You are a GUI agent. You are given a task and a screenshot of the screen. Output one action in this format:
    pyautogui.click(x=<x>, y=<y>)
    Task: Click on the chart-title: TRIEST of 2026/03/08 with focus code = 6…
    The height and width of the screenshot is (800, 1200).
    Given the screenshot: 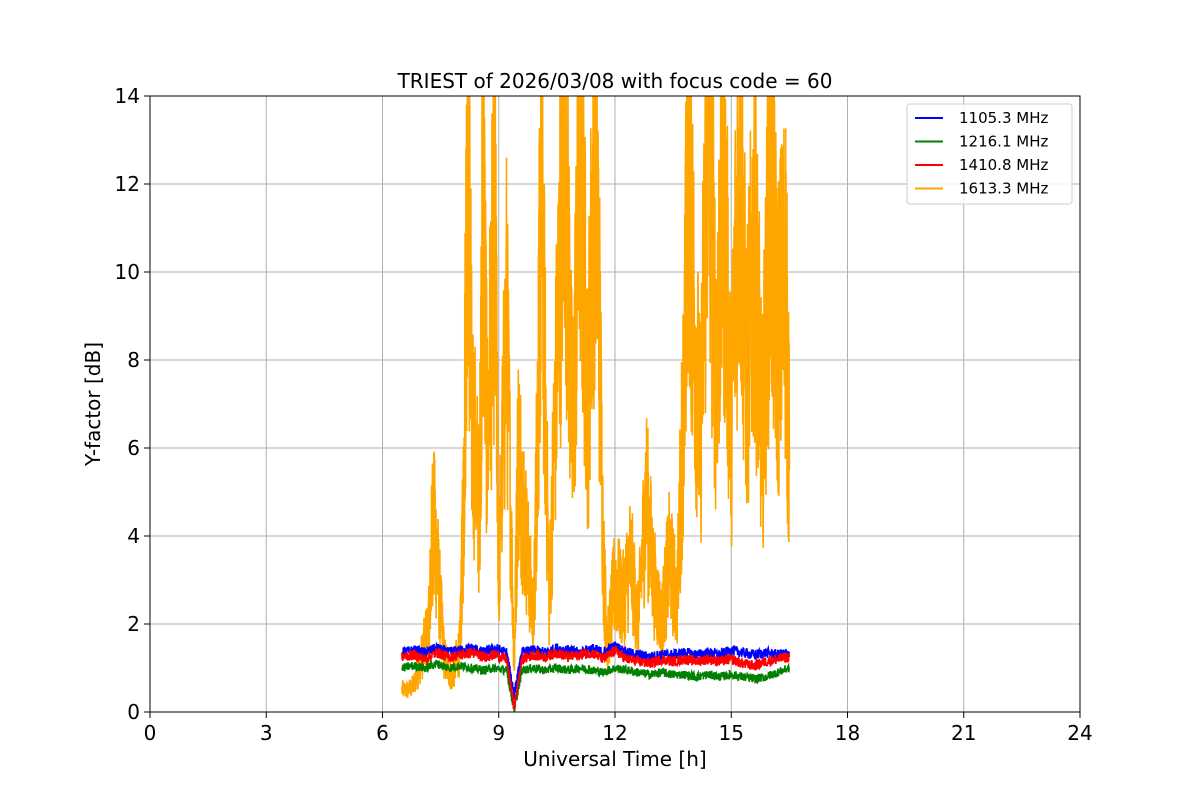 What is the action you would take?
    pyautogui.click(x=615, y=81)
    